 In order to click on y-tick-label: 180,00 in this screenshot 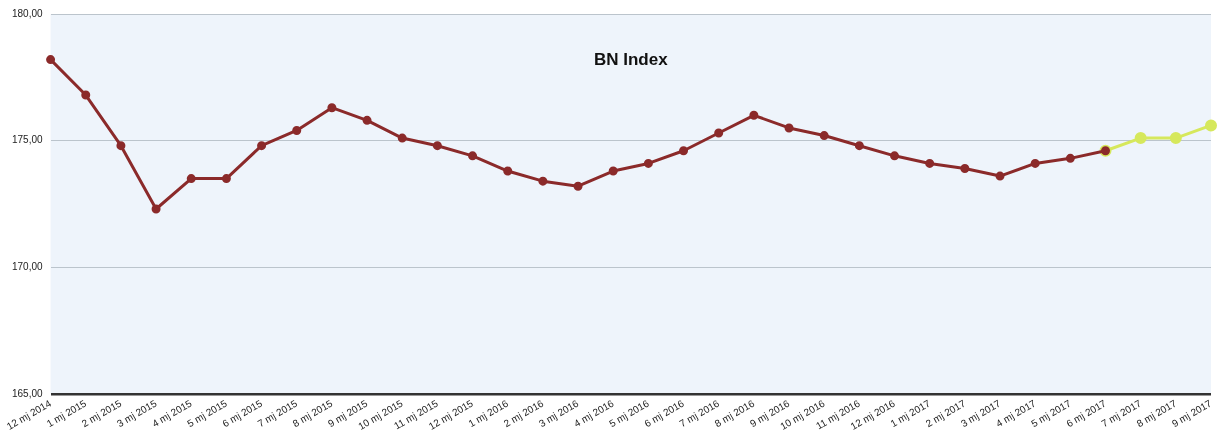, I will do `click(27, 13)`.